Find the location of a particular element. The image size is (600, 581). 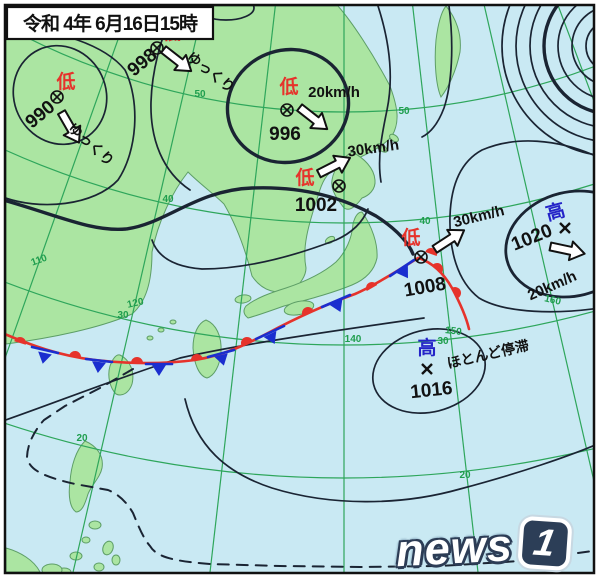

meridian-150E is located at coordinates (445, 289).